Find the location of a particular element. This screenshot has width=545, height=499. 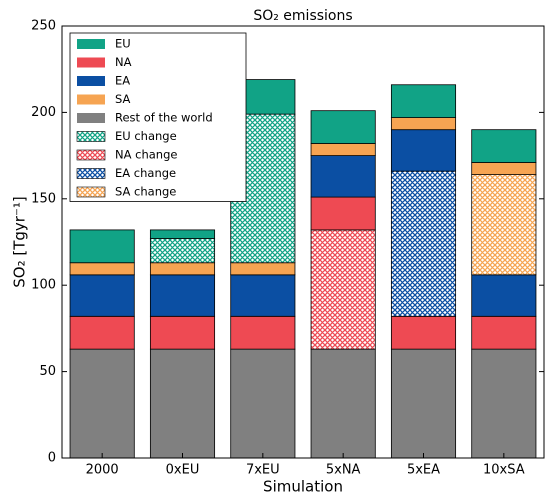

legend-label: SA change is located at coordinates (145, 192).